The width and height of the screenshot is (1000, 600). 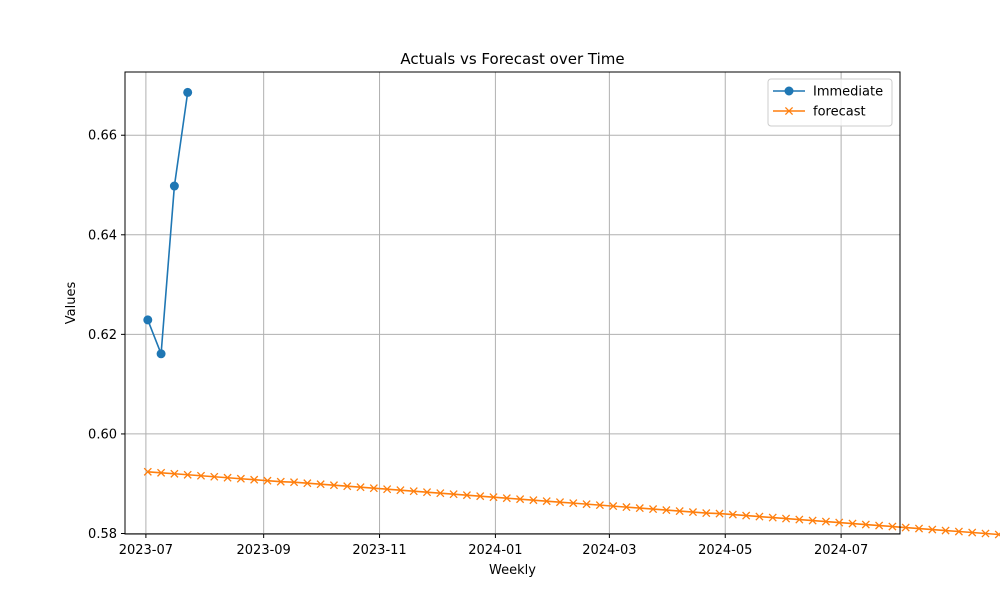 What do you see at coordinates (830, 102) in the screenshot?
I see `legend: Immediate forecast` at bounding box center [830, 102].